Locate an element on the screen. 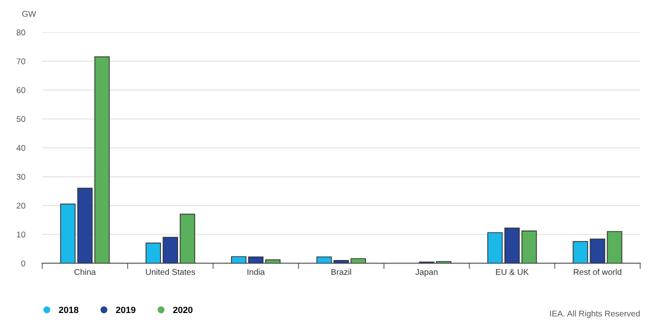 The image size is (660, 323). x-tick-label: United States is located at coordinates (171, 271).